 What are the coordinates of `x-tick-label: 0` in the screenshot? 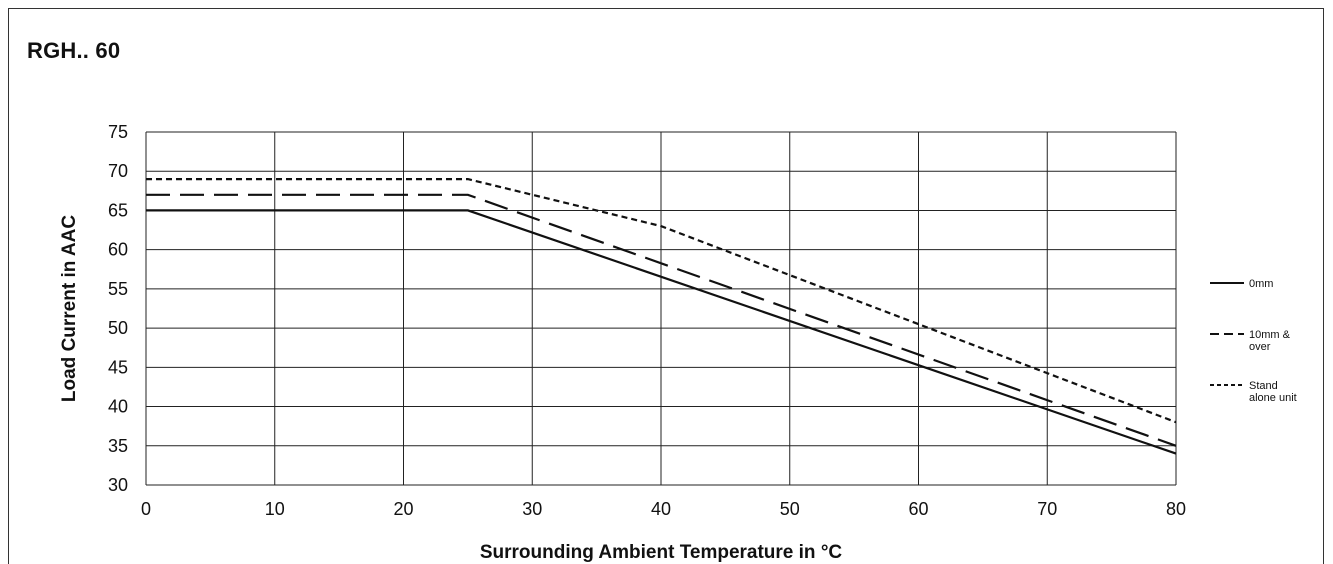 It's located at (146, 509).